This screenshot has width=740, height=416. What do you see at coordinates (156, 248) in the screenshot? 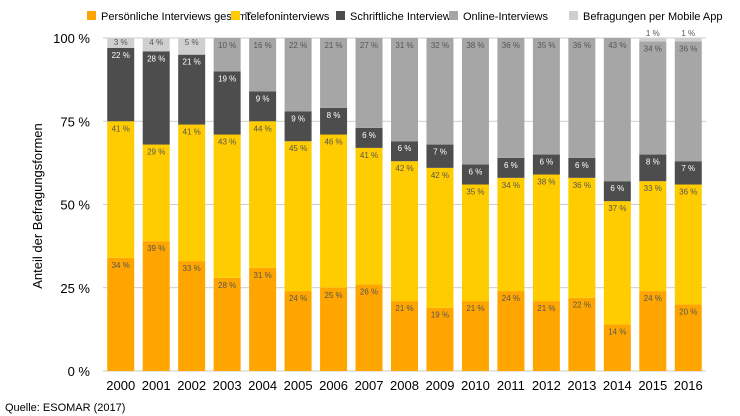
I see `data-label: 39 %` at bounding box center [156, 248].